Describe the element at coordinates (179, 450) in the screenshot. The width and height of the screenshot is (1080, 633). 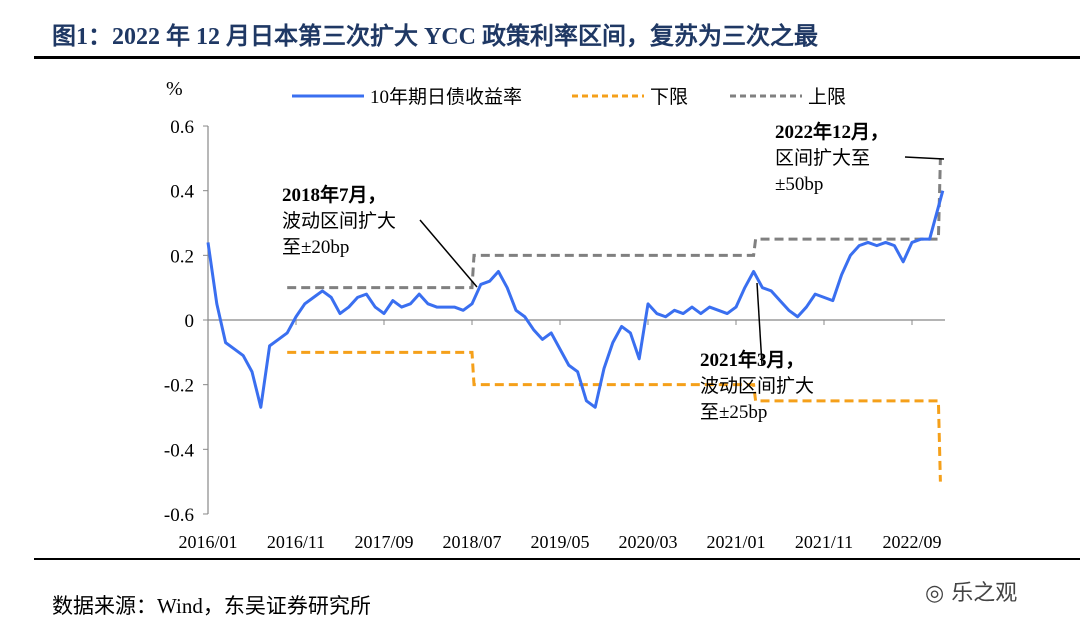
I see `y-tick-label: -0.4` at that location.